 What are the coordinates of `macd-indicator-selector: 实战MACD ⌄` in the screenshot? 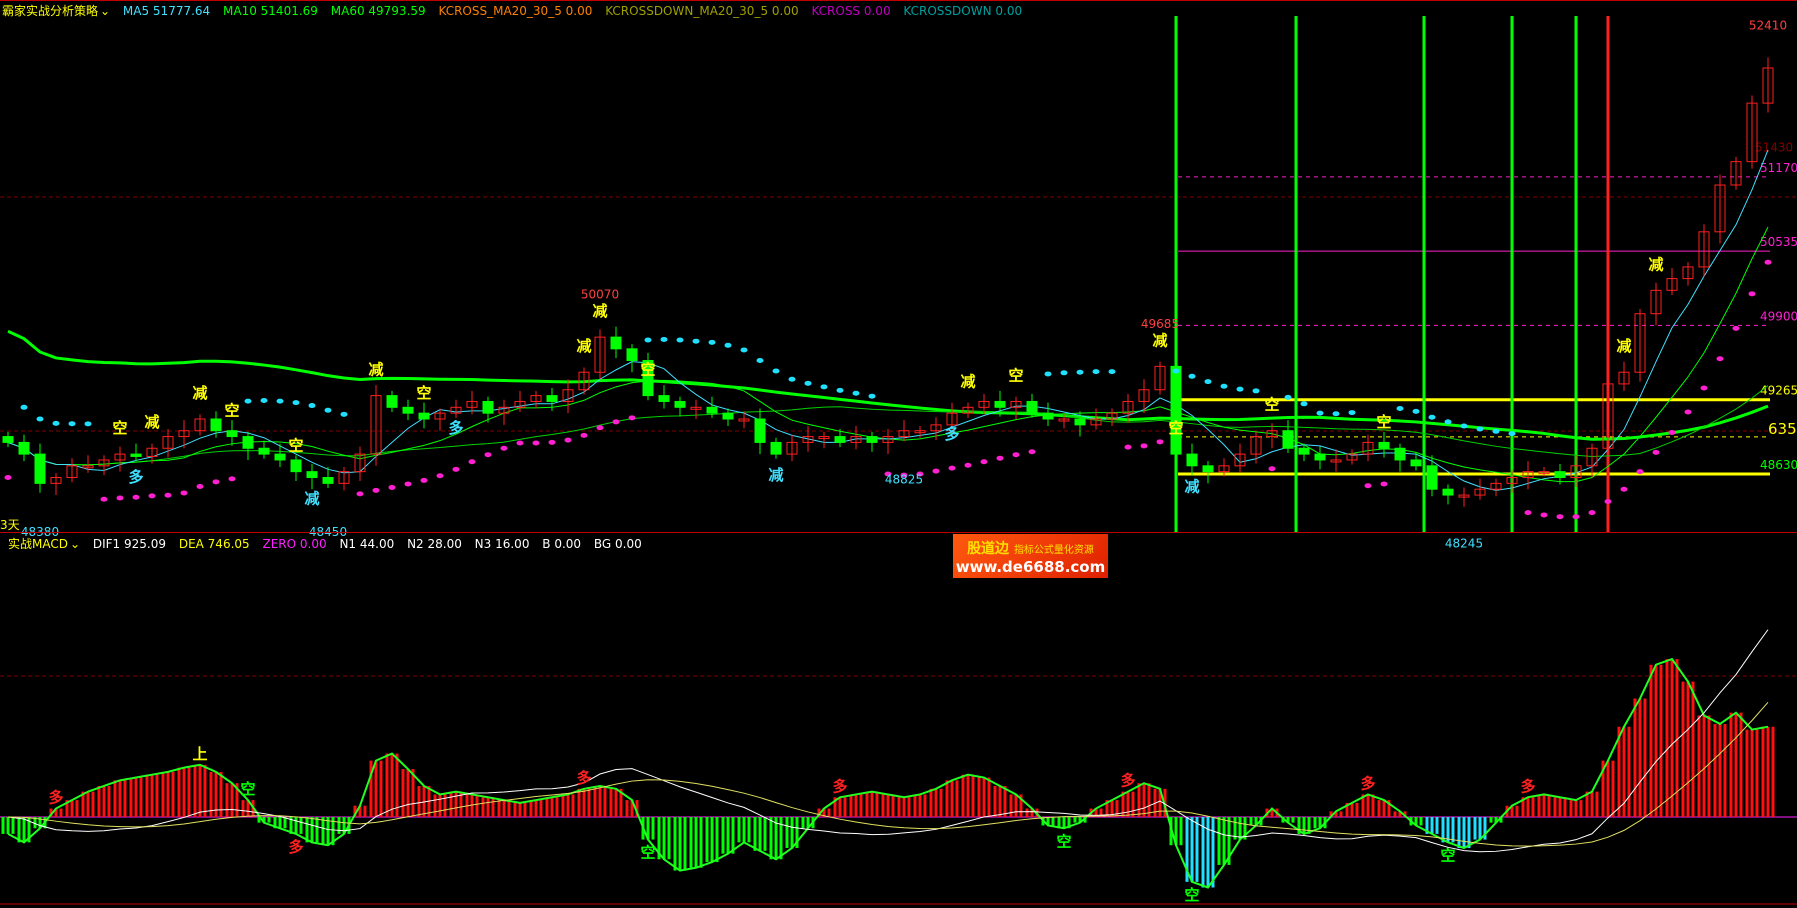 It's located at (44, 544).